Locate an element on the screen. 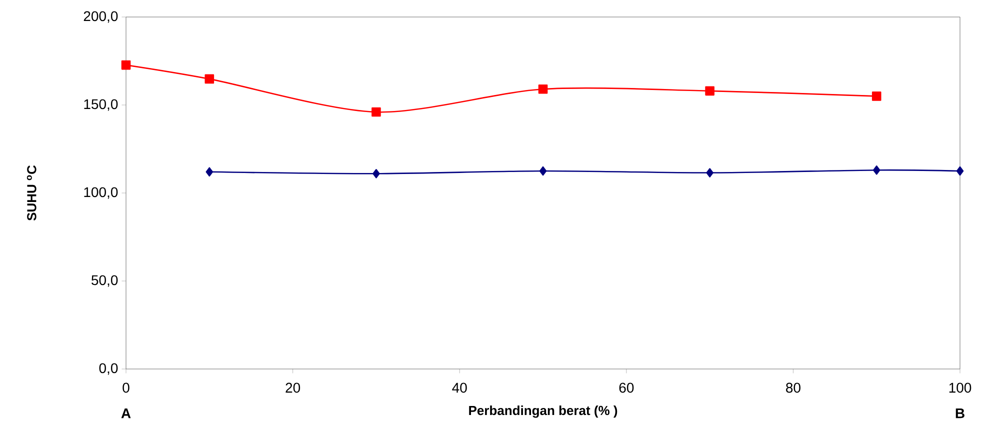 The height and width of the screenshot is (441, 984). y-tick-label: 200,0 is located at coordinates (101, 17).